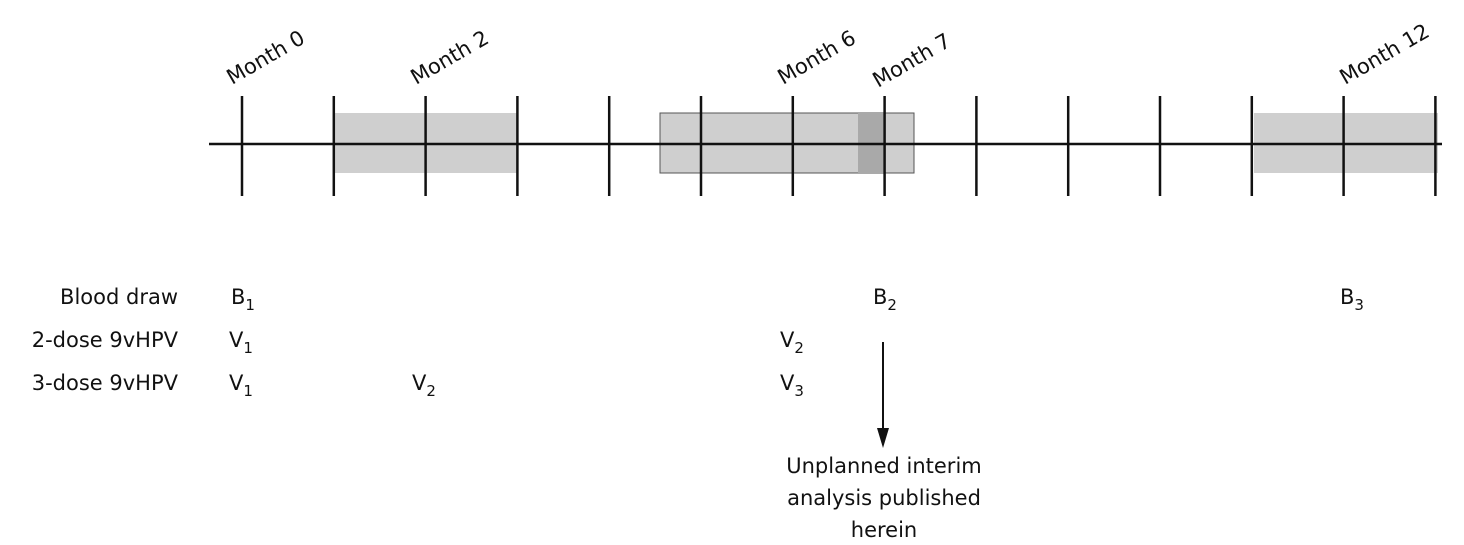  I want to click on row-label: 3-dose 9vHPV, so click(105, 383).